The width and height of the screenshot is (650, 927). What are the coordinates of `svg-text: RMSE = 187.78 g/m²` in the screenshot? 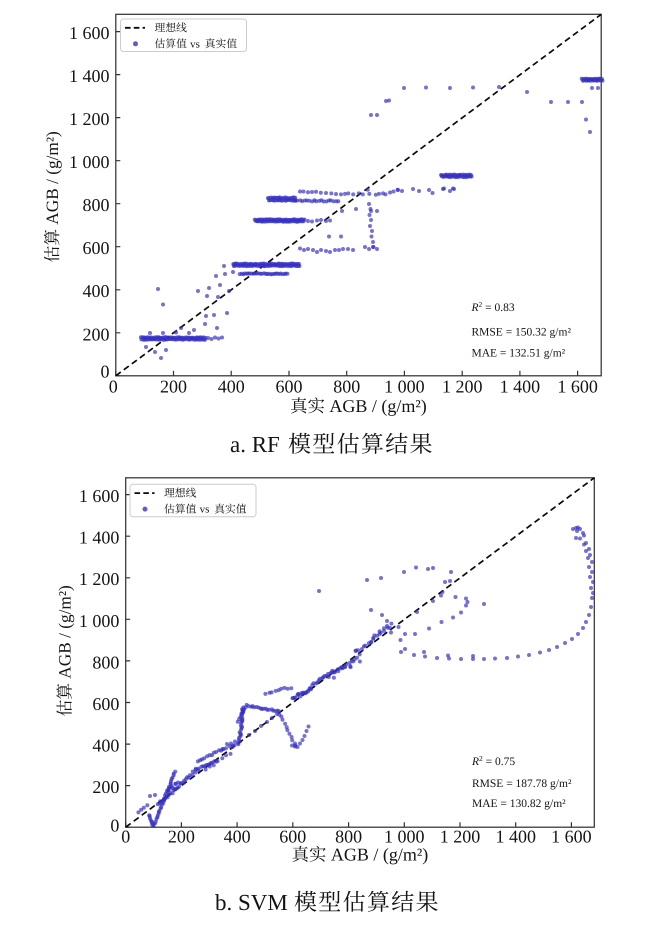 It's located at (522, 784).